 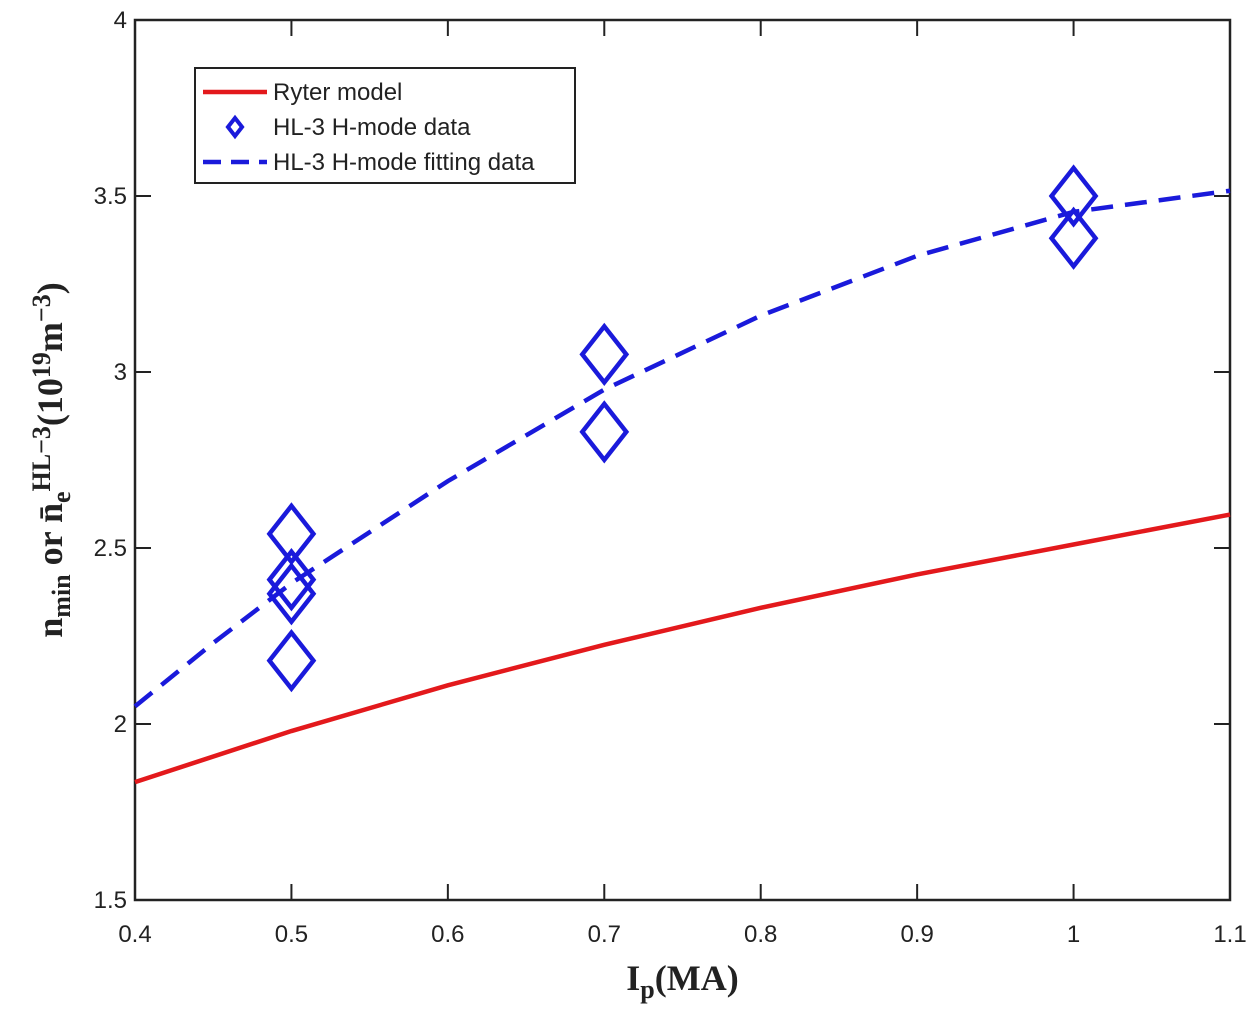 I want to click on legend-label: Ryter model, so click(x=337, y=92).